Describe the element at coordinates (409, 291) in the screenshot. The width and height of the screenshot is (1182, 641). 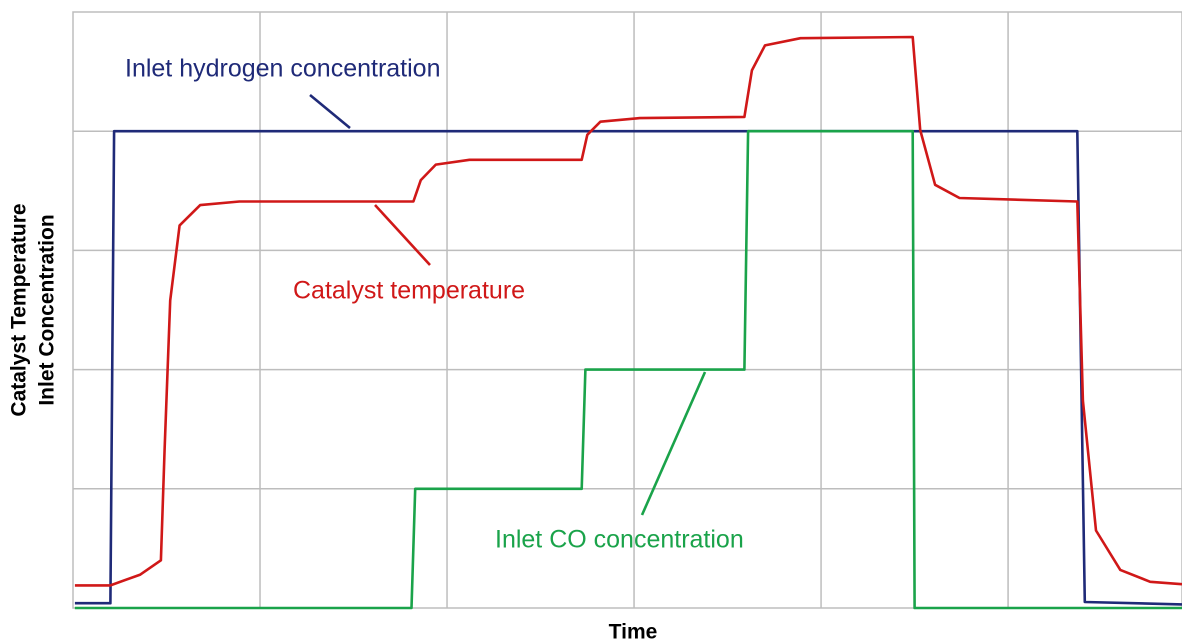
I see `series-label: Catalyst temperature` at that location.